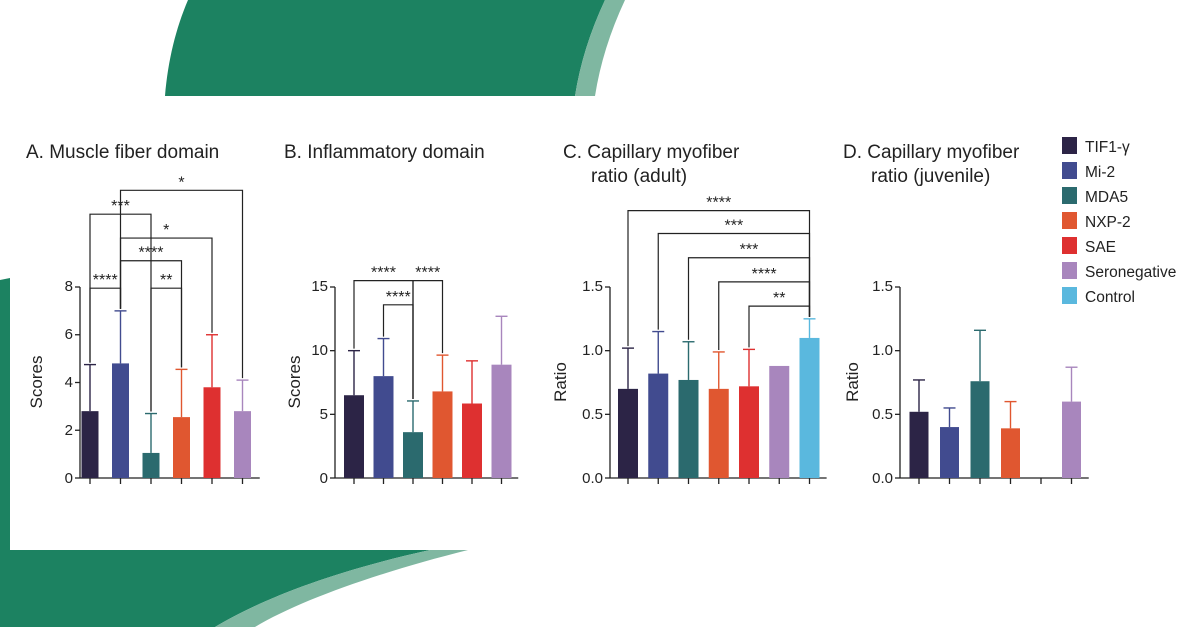 Image resolution: width=1200 pixels, height=627 pixels. What do you see at coordinates (1107, 147) in the screenshot?
I see `legend-label-tif1: TIF1-γ` at bounding box center [1107, 147].